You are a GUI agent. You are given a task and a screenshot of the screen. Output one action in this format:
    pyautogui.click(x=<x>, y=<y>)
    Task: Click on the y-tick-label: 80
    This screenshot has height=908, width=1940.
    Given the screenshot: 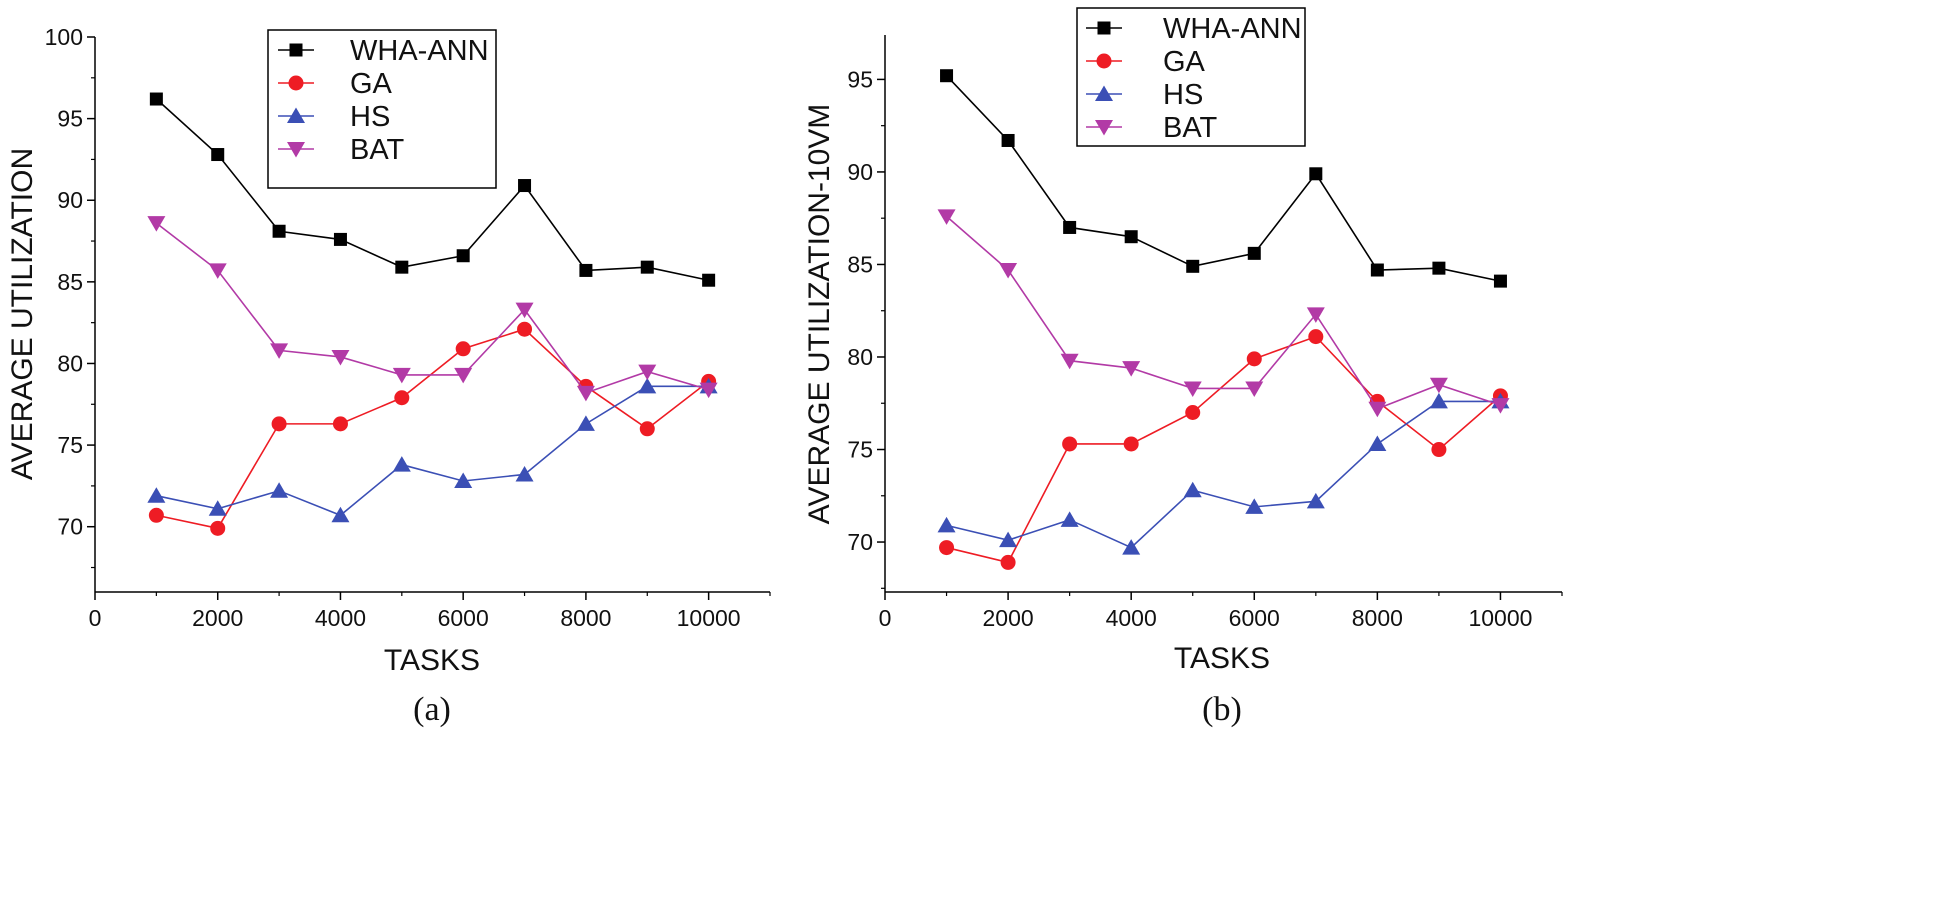 What is the action you would take?
    pyautogui.click(x=860, y=357)
    